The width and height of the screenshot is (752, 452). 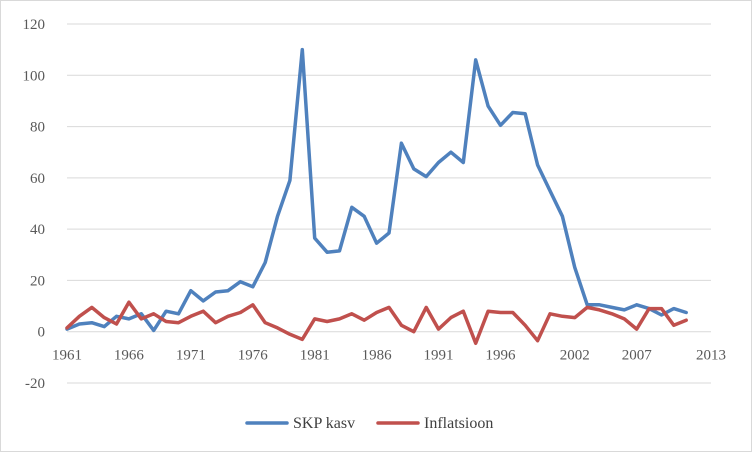 I want to click on x-tick-label: 1991, so click(x=439, y=356).